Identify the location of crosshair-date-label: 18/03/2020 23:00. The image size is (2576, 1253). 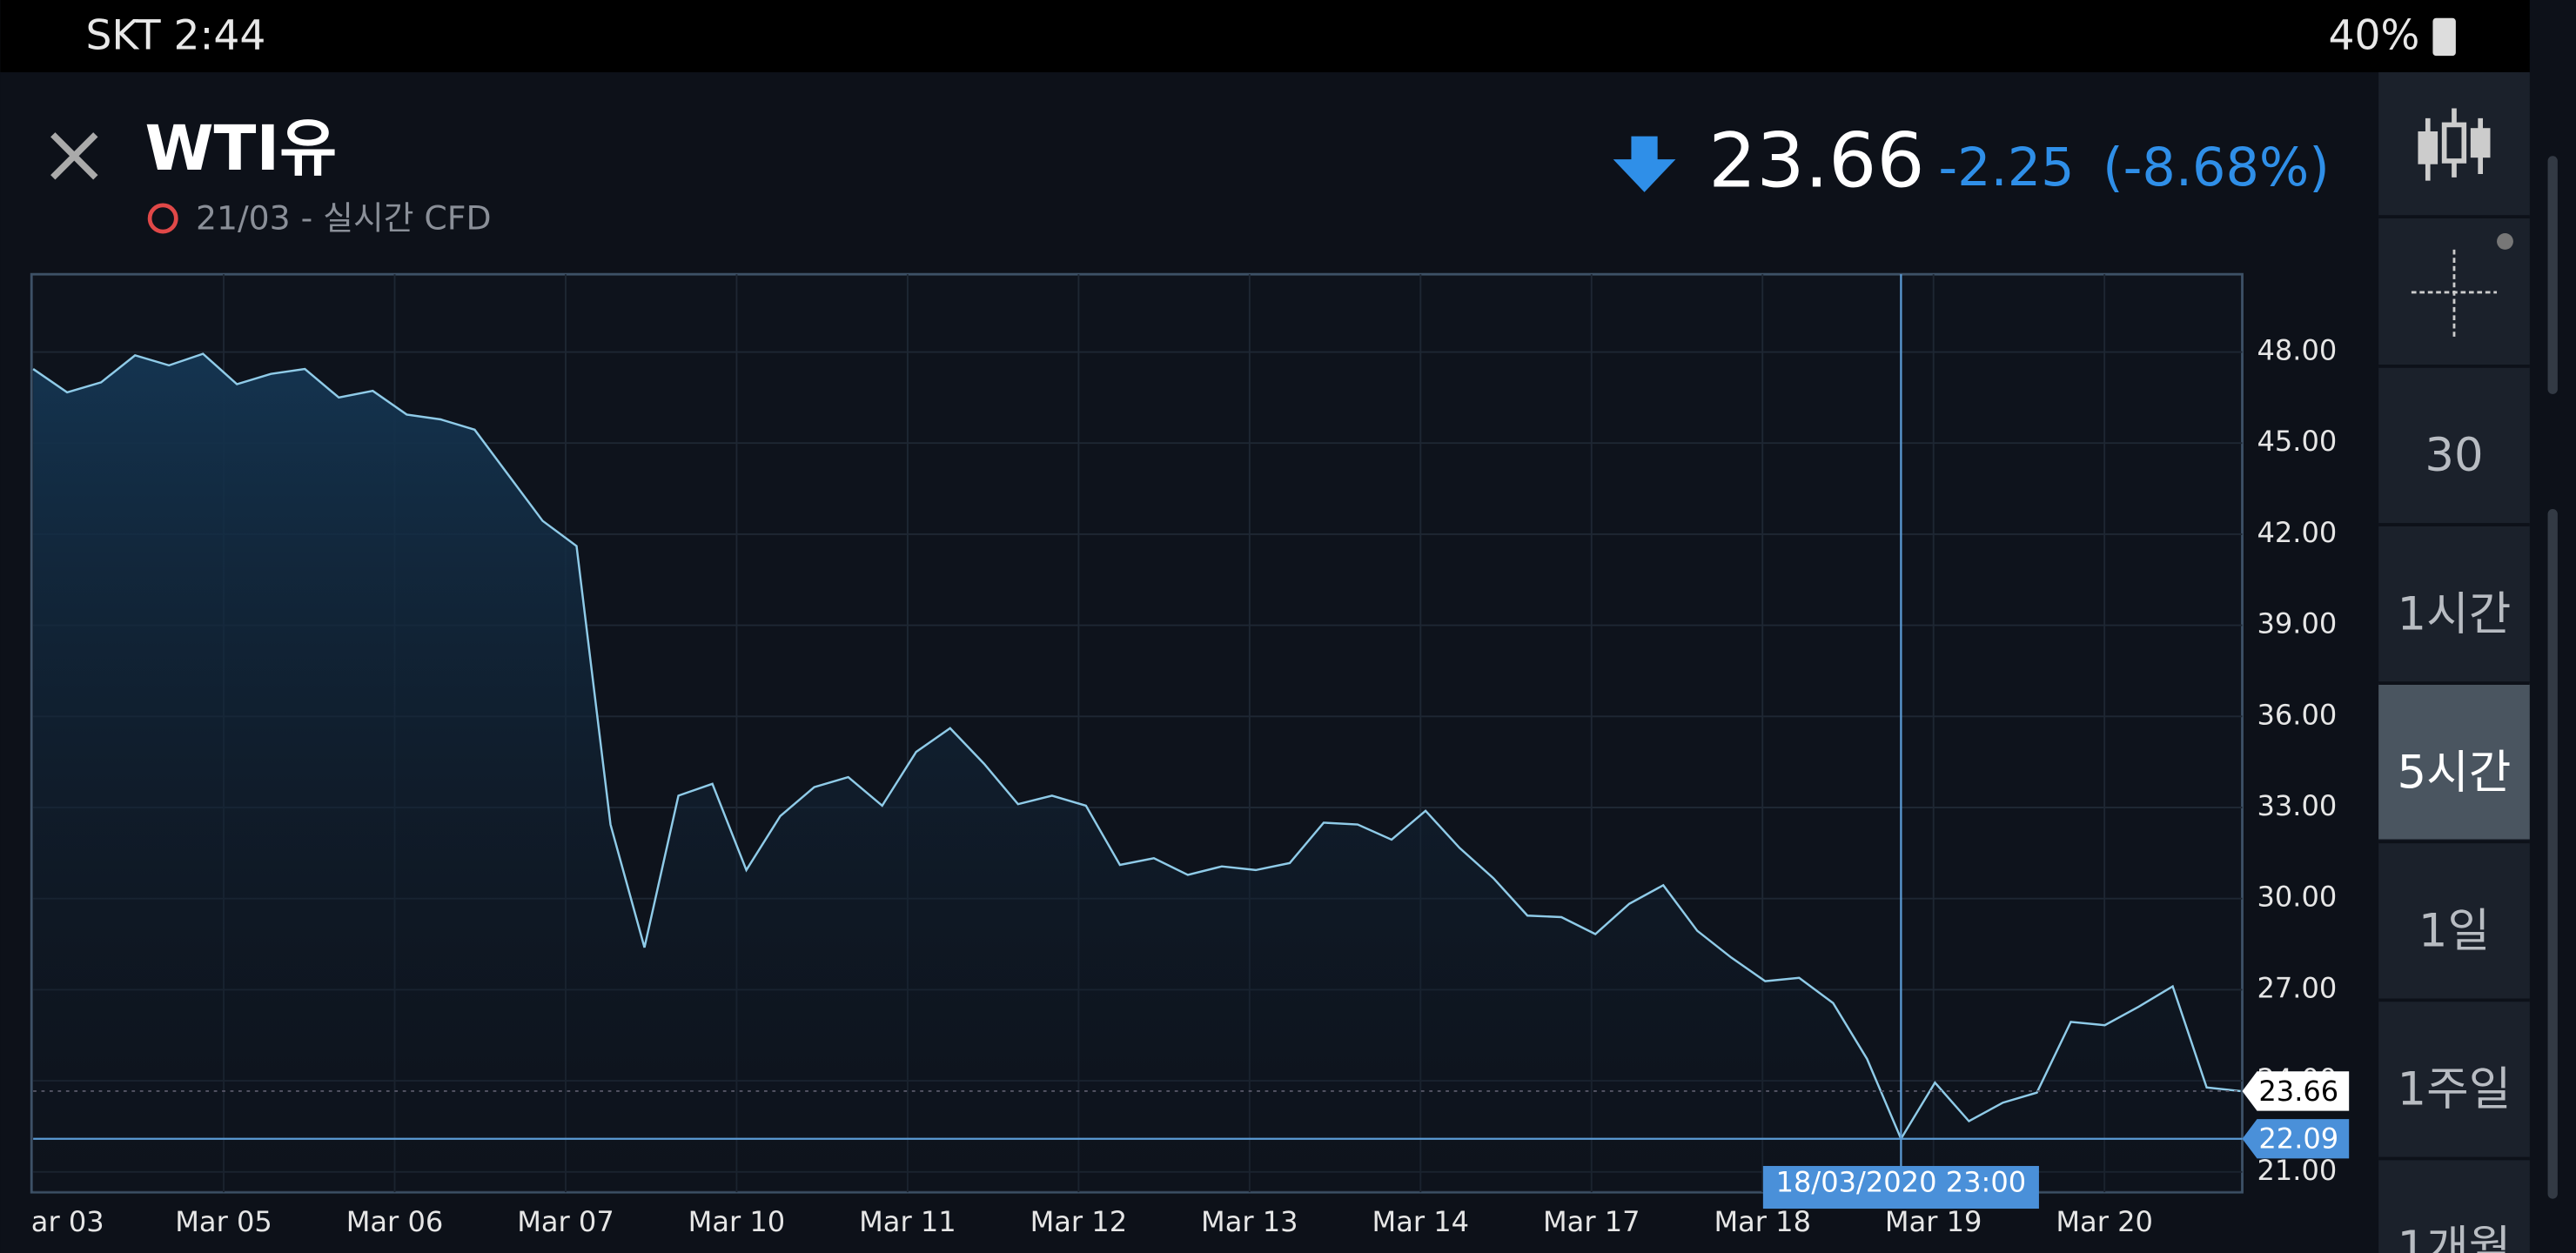
(1901, 1182).